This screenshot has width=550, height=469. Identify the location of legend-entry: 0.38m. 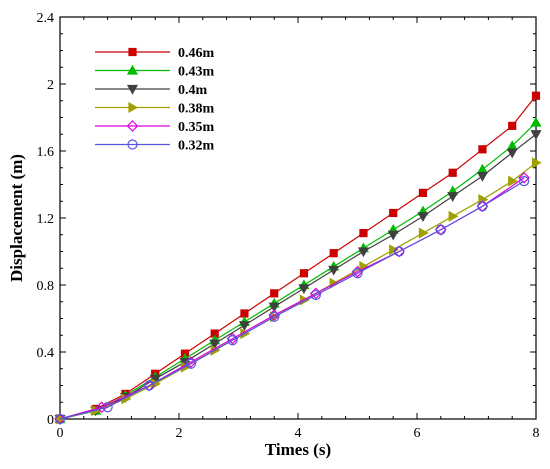
(155, 109).